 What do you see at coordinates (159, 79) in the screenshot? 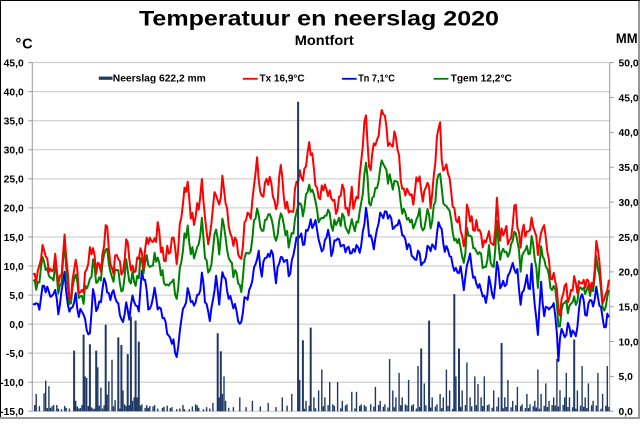
I see `svg-text: Neerslag 622,2 mm` at bounding box center [159, 79].